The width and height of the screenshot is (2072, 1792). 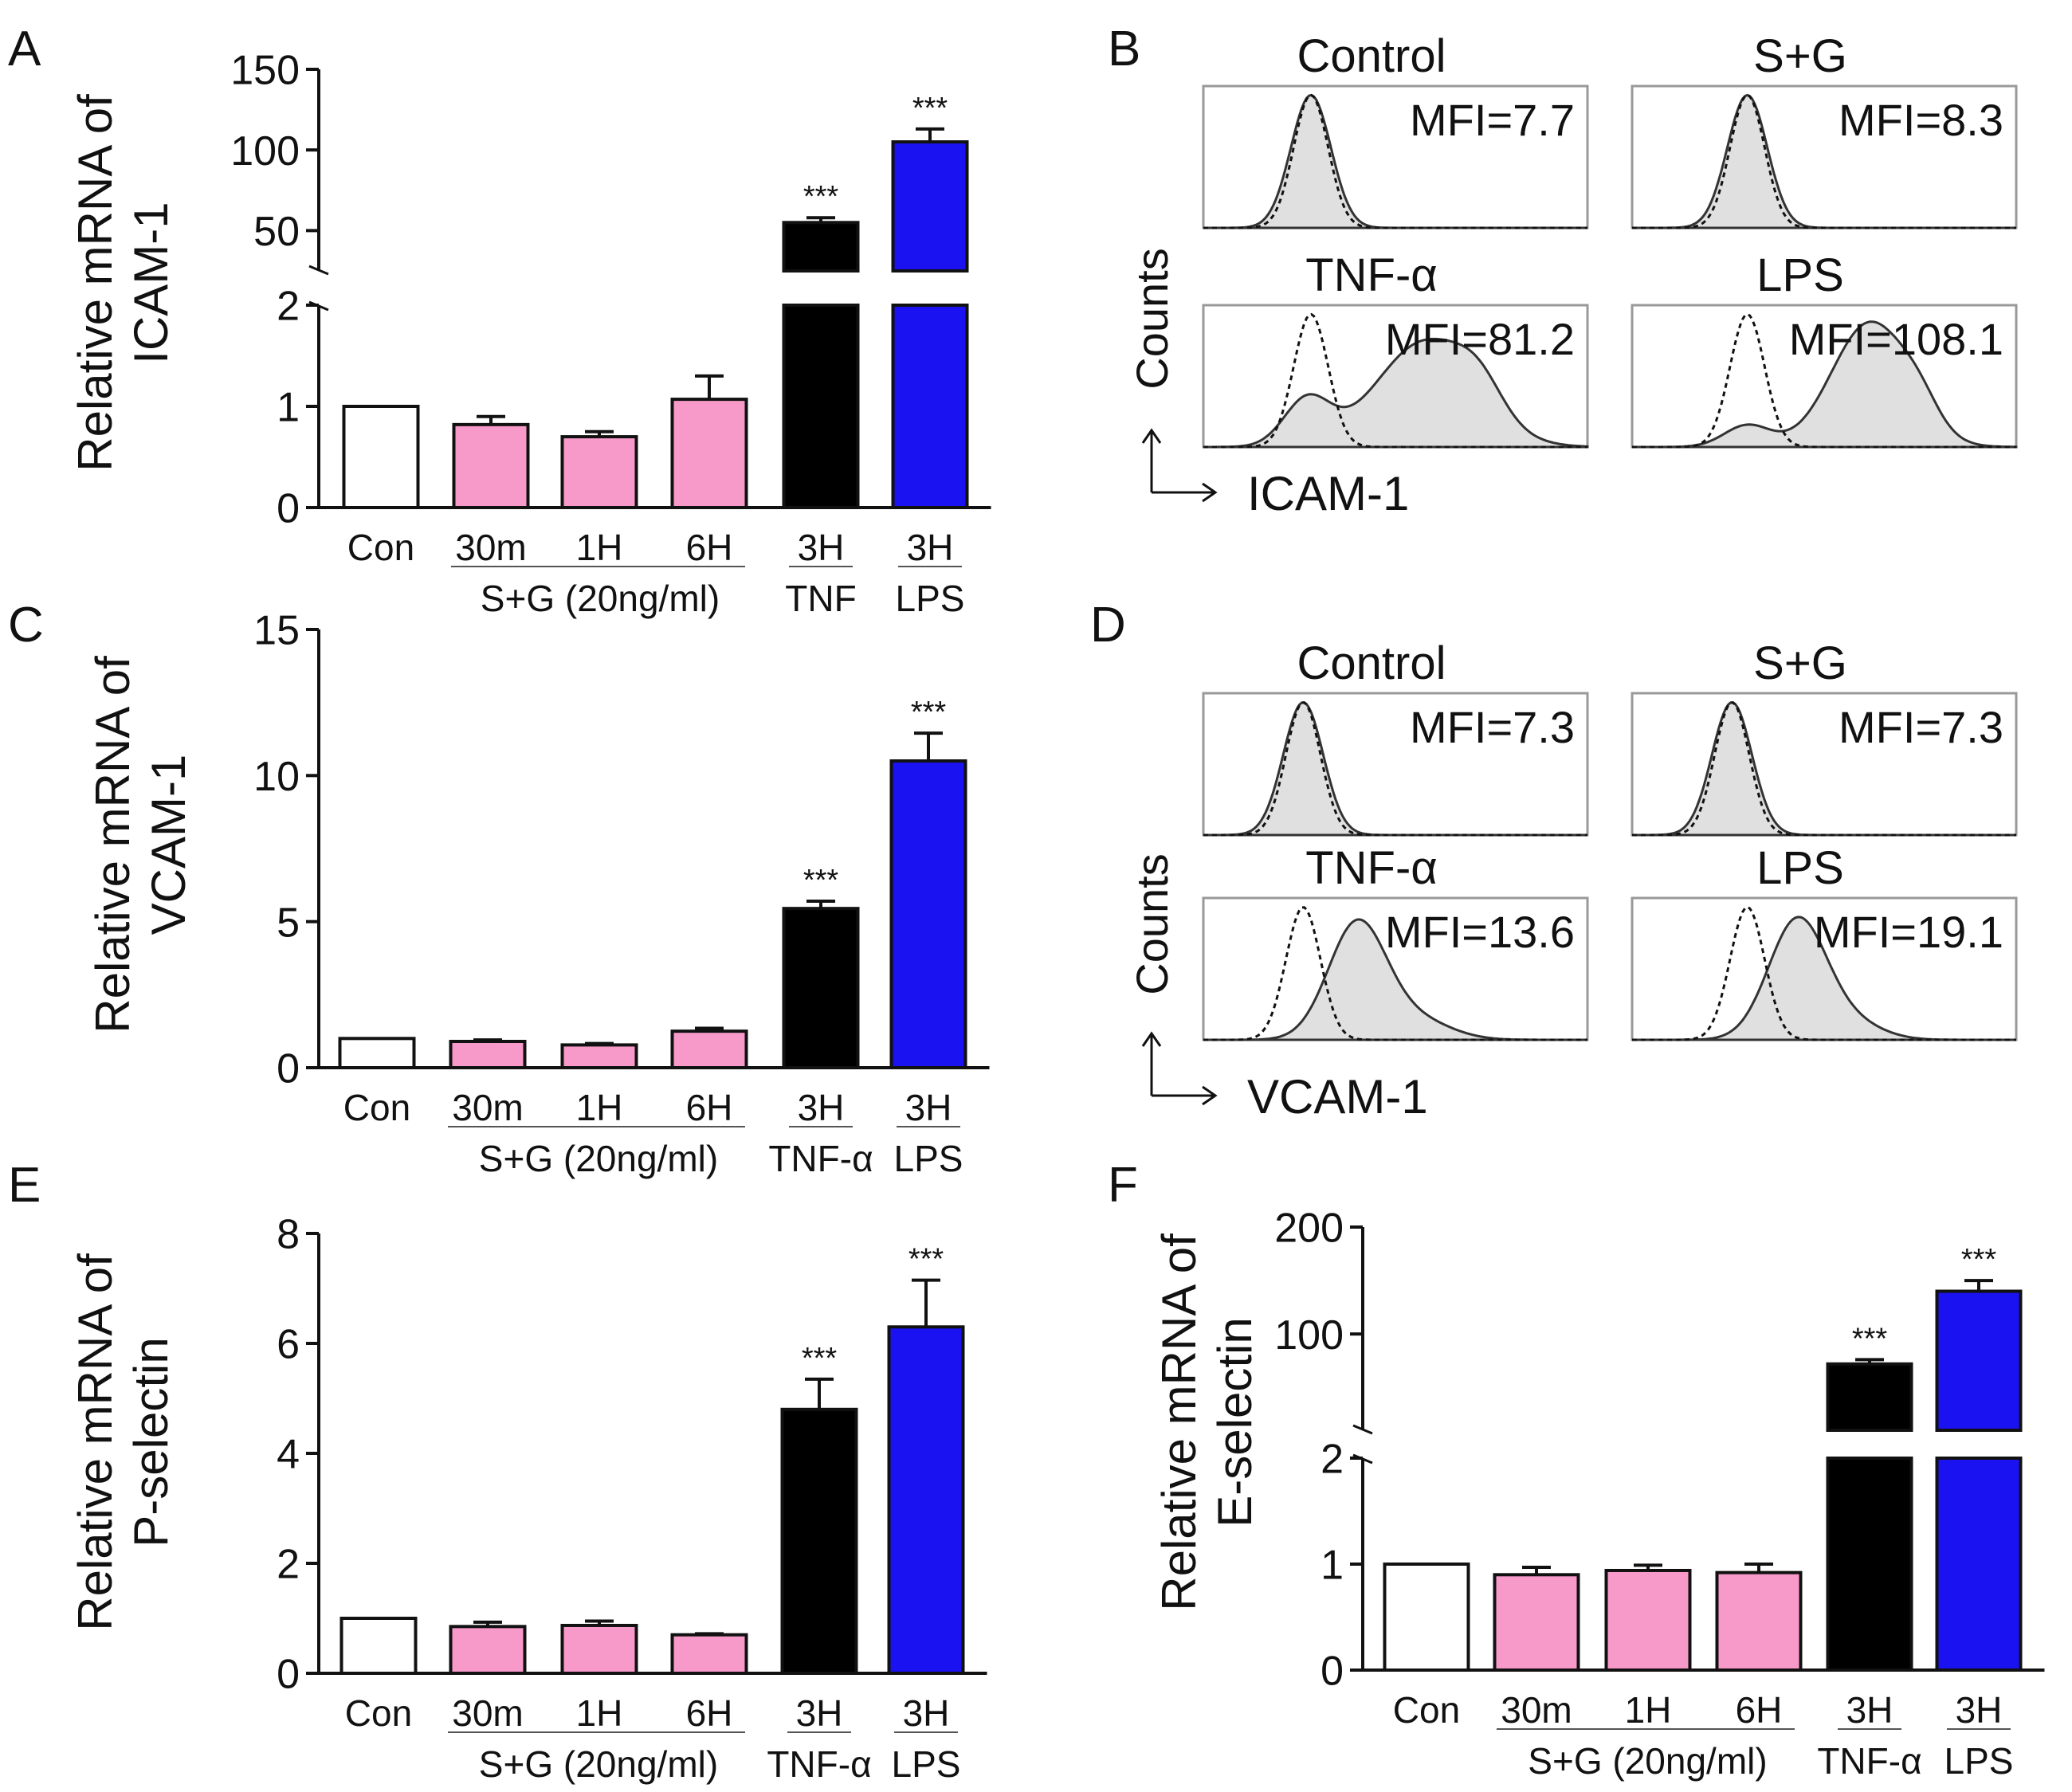 What do you see at coordinates (820, 598) in the screenshot?
I see `group-label-tnf: TNF` at bounding box center [820, 598].